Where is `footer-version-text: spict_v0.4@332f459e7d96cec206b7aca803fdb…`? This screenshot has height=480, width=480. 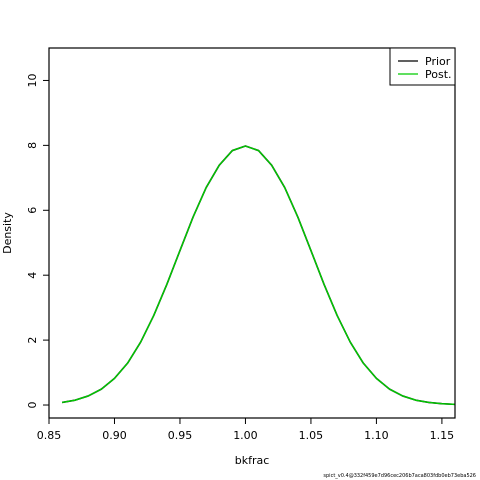
footer-version-text: spict_v0.4@332f459e7d96cec206b7aca803fdb… is located at coordinates (399, 476).